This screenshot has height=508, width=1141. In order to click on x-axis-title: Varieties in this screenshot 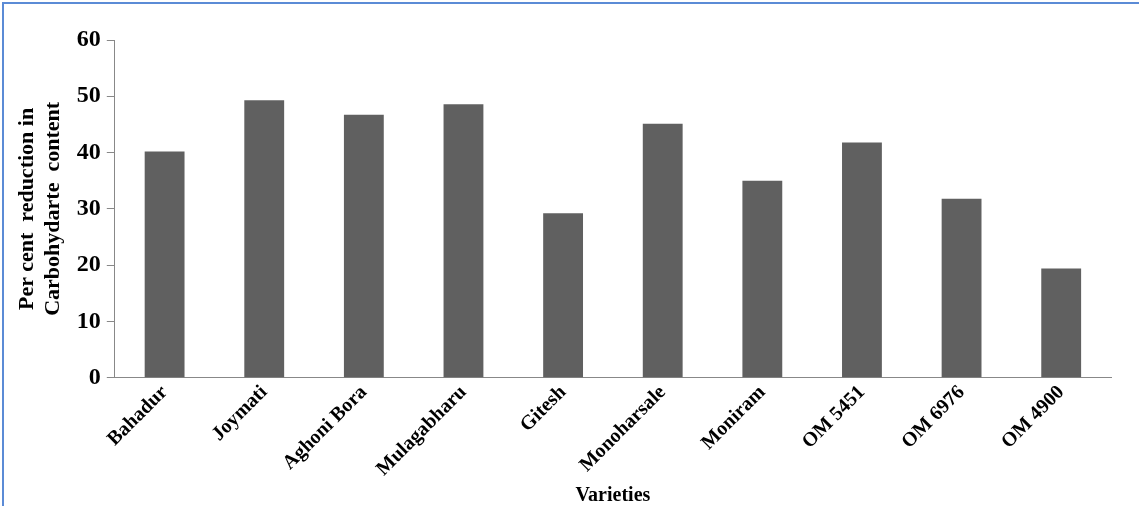, I will do `click(613, 494)`.